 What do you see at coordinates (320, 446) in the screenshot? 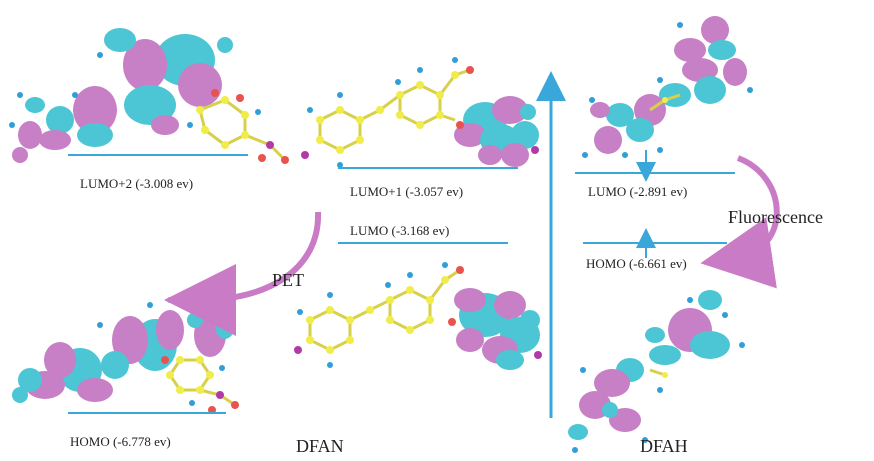
I see `label-dfan: DFAN` at bounding box center [320, 446].